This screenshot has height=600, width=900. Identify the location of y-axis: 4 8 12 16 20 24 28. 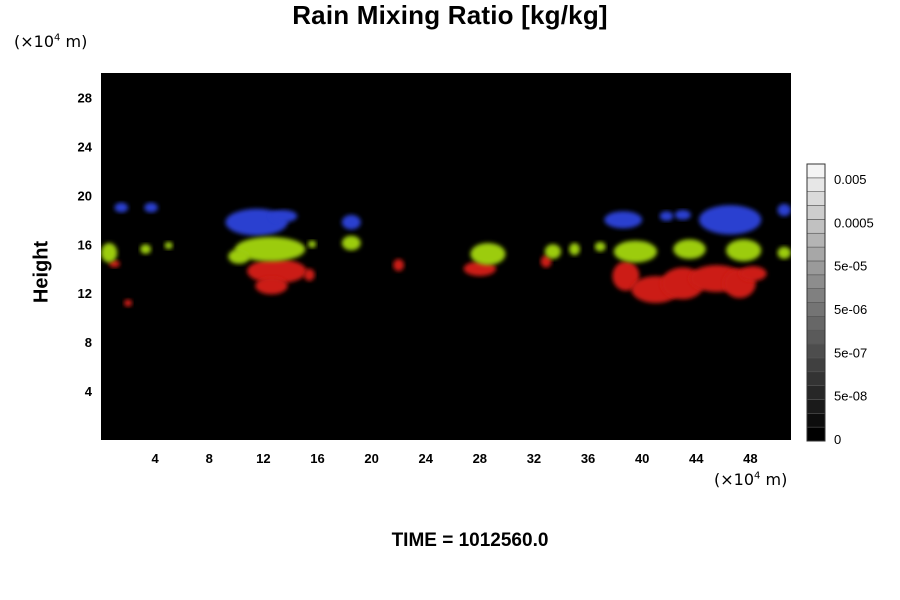
(85, 244).